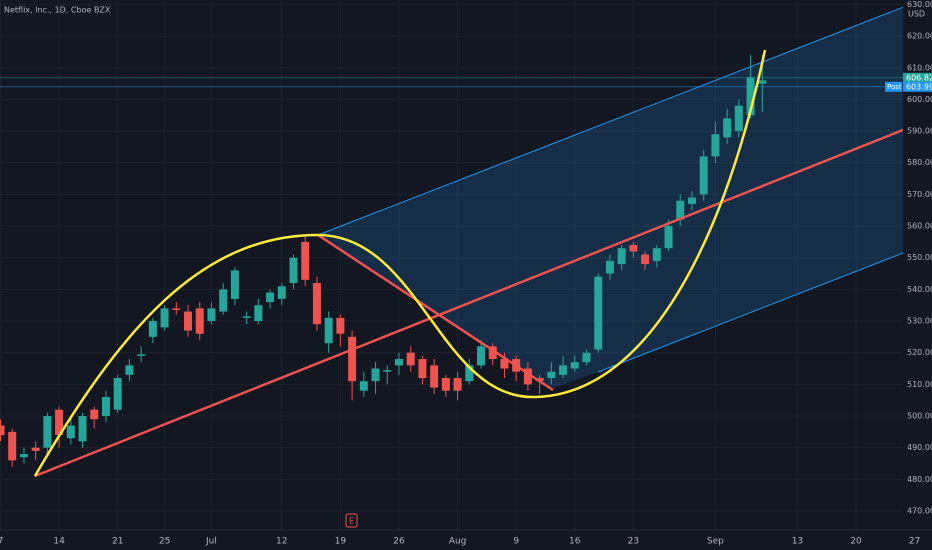  I want to click on y-tick-label: 490.00, so click(919, 447).